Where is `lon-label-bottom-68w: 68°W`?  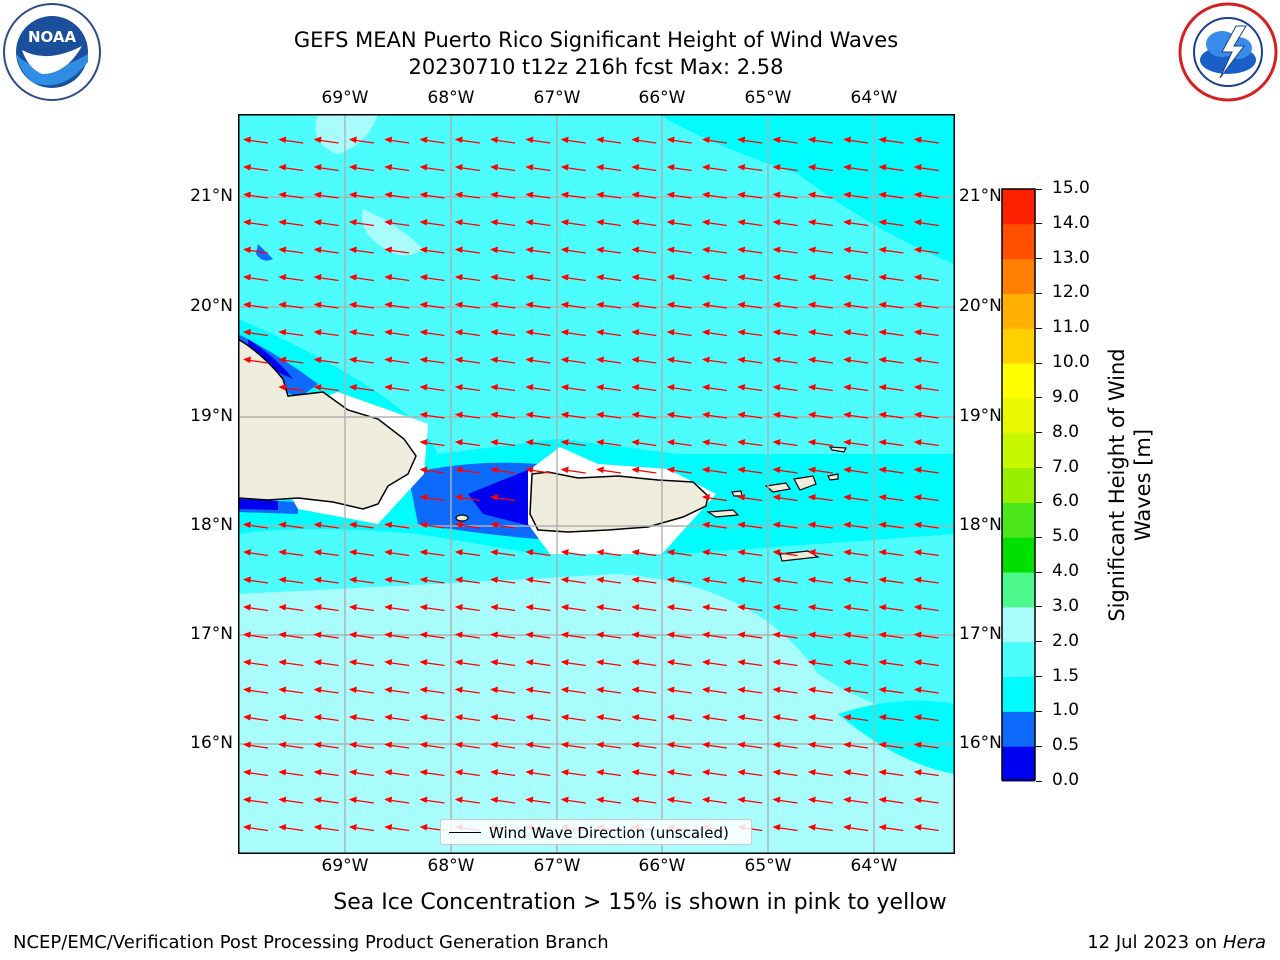
lon-label-bottom-68w: 68°W is located at coordinates (451, 866).